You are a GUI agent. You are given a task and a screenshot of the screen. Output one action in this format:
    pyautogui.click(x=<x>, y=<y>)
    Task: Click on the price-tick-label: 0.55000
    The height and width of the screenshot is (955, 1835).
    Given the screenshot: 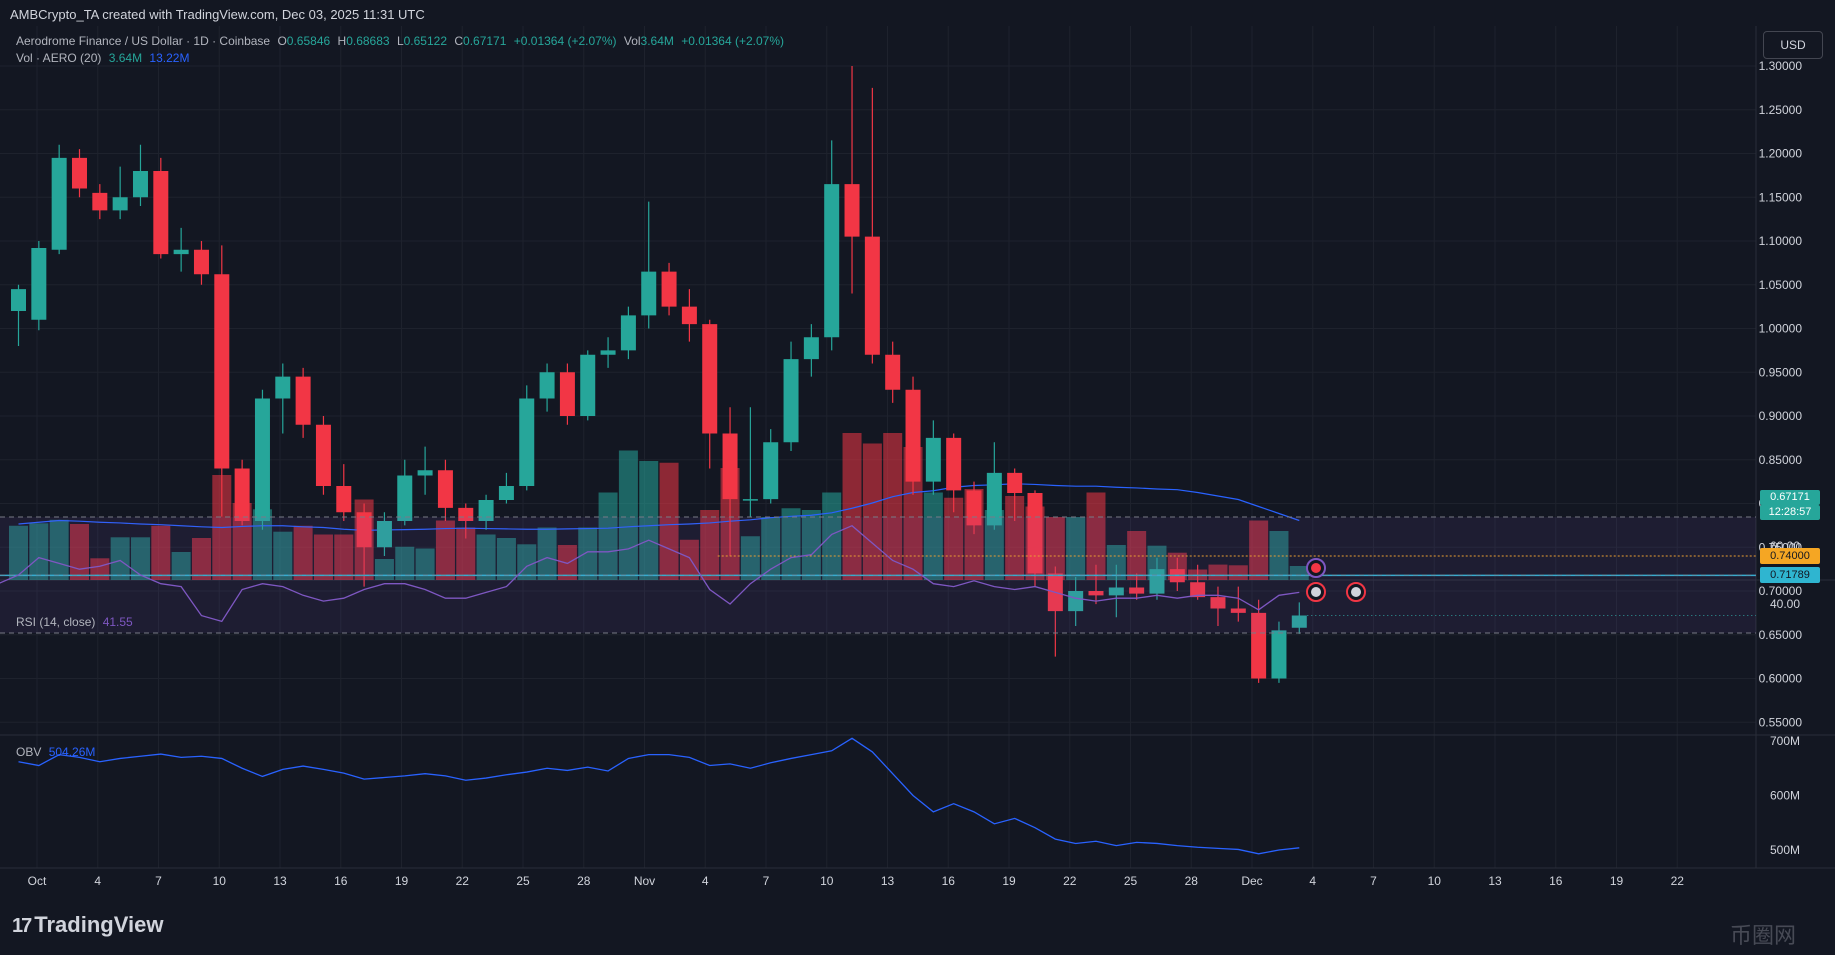 What is the action you would take?
    pyautogui.click(x=1781, y=722)
    